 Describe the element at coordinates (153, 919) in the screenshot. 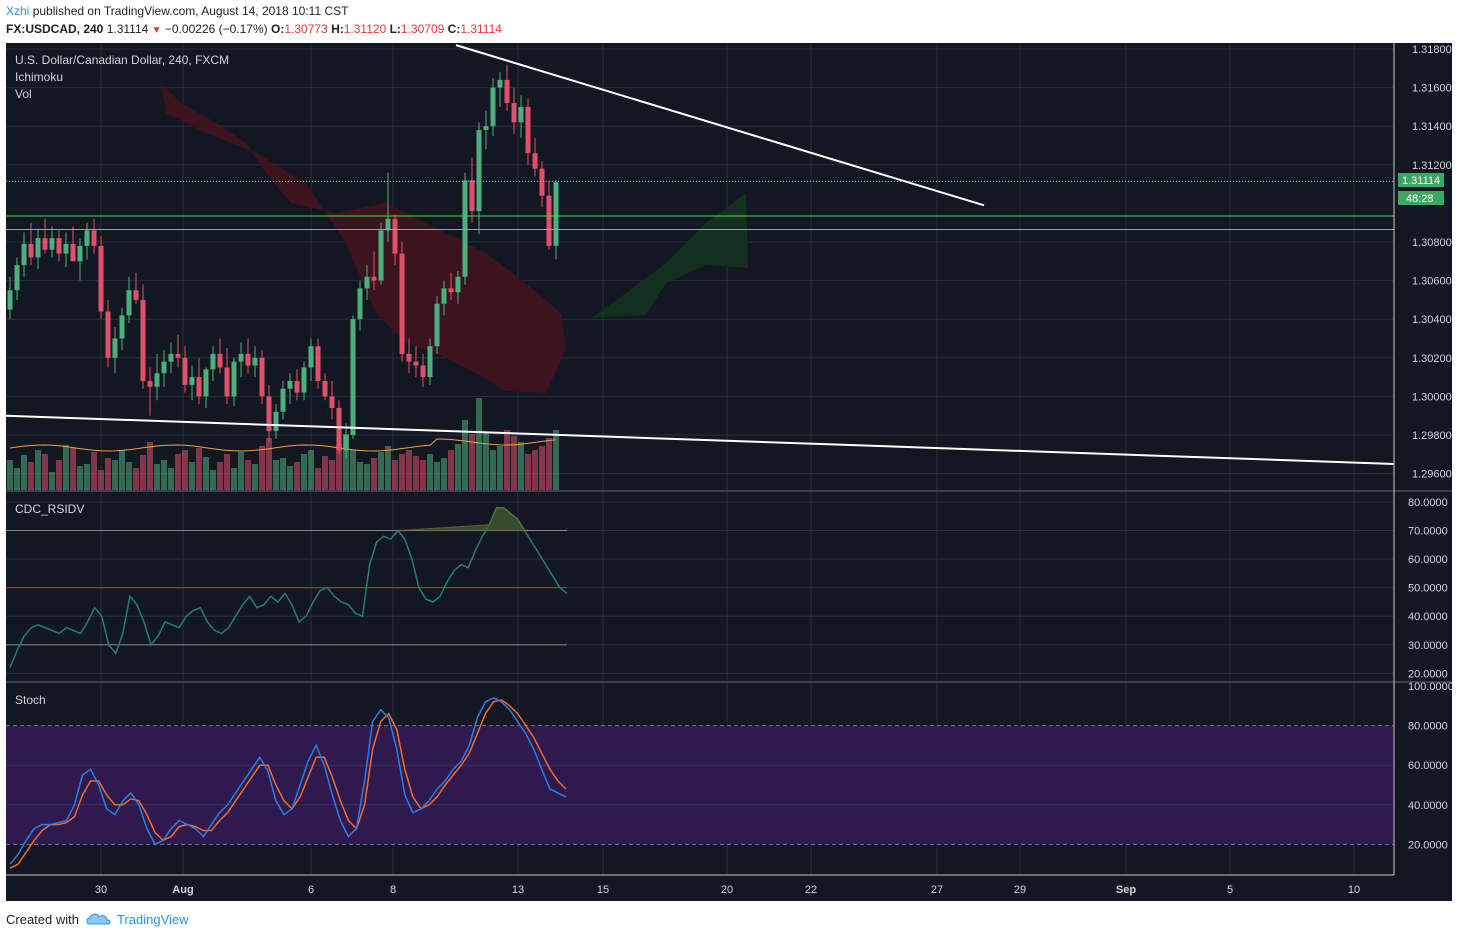

I see `tradingview-link: TradingView` at that location.